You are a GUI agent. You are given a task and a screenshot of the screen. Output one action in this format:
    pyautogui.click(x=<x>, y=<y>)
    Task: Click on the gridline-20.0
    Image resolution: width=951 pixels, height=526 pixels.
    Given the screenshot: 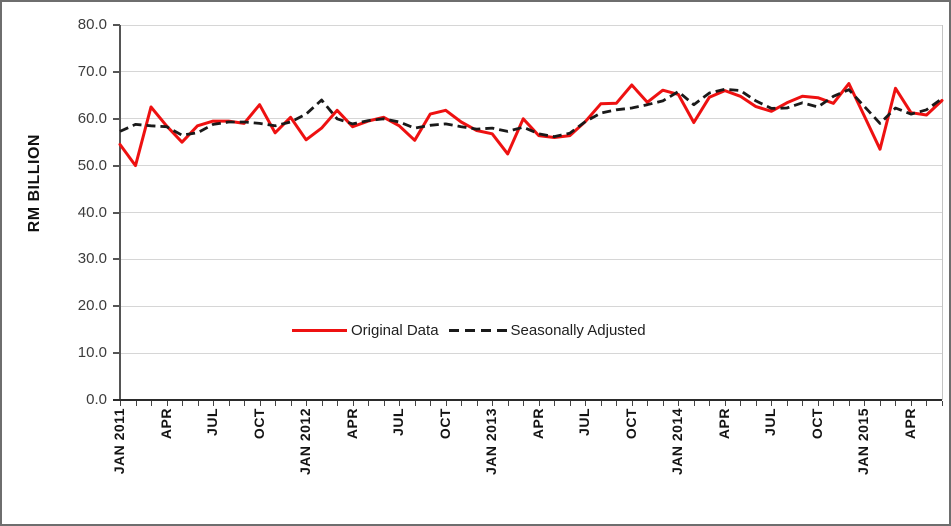 What is the action you would take?
    pyautogui.click(x=531, y=306)
    